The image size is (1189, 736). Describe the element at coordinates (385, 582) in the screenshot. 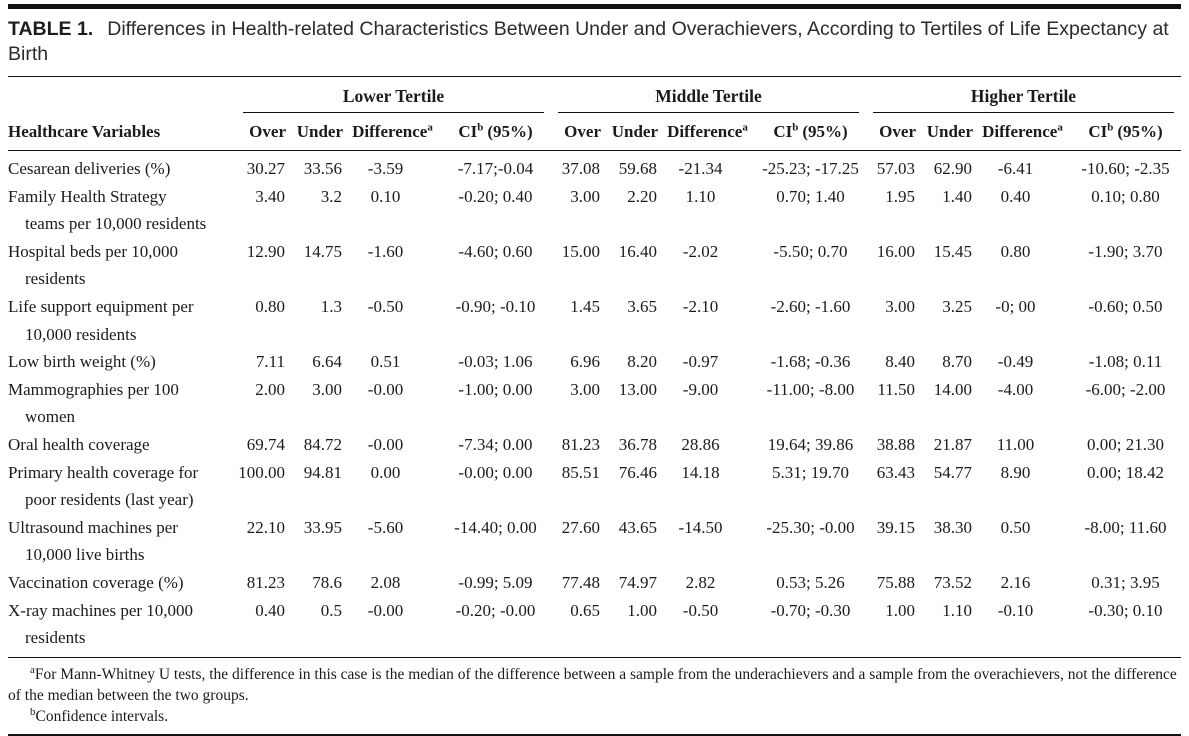

I see `cell-lower-difference: 2.08` at that location.